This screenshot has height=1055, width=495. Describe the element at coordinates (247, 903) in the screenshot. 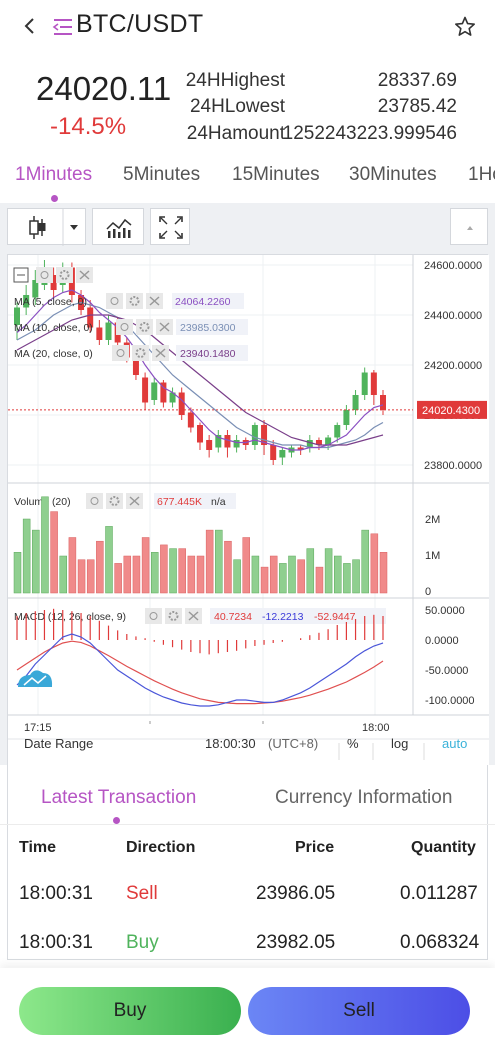

I see `table-row: 18:00:31 Sell 23986.05 0.011287` at that location.